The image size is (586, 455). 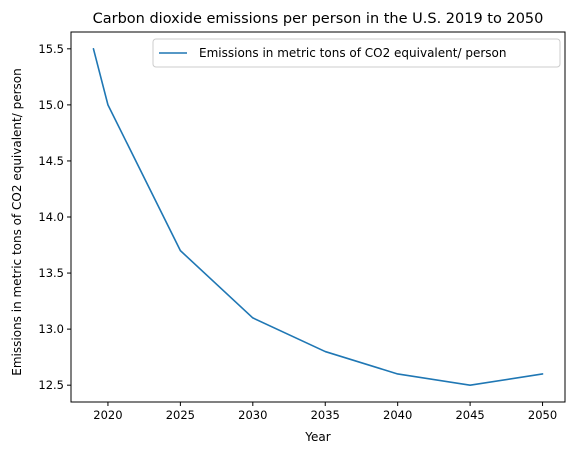 I want to click on x-tick-label: 2045, so click(x=469, y=415).